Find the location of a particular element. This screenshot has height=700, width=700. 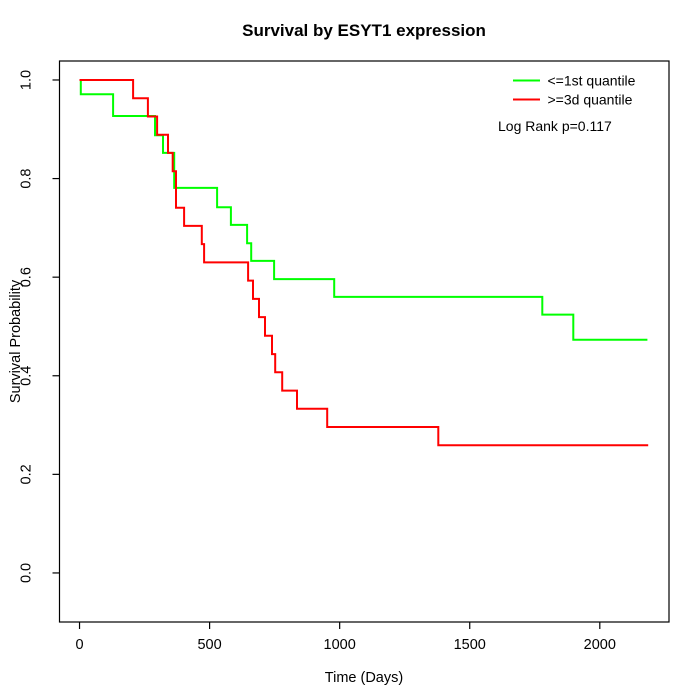

y-tick-label: 0.2 is located at coordinates (27, 474).